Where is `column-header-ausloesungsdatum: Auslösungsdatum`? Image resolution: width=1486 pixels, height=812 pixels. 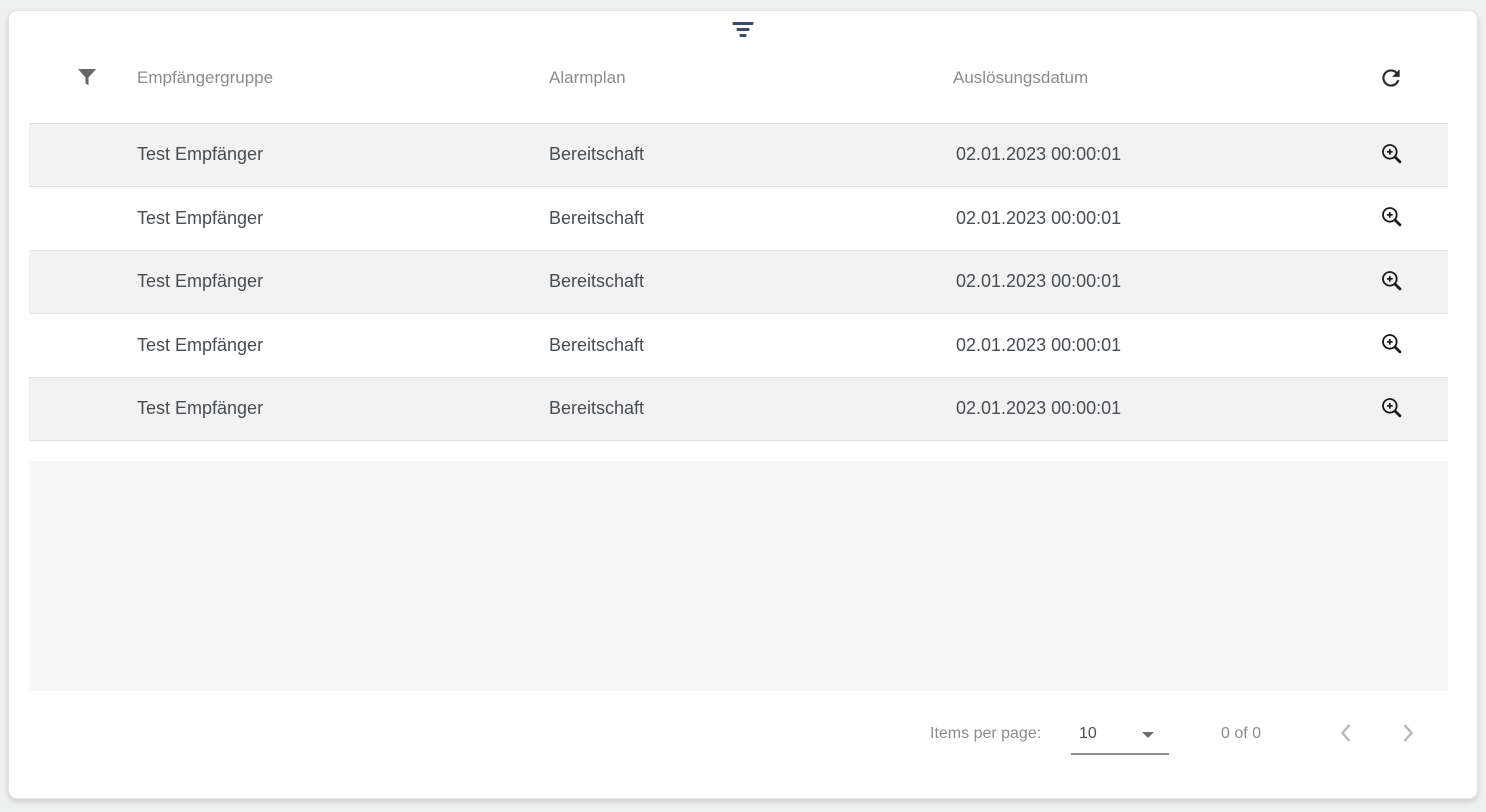
column-header-ausloesungsdatum: Auslösungsdatum is located at coordinates (1021, 77).